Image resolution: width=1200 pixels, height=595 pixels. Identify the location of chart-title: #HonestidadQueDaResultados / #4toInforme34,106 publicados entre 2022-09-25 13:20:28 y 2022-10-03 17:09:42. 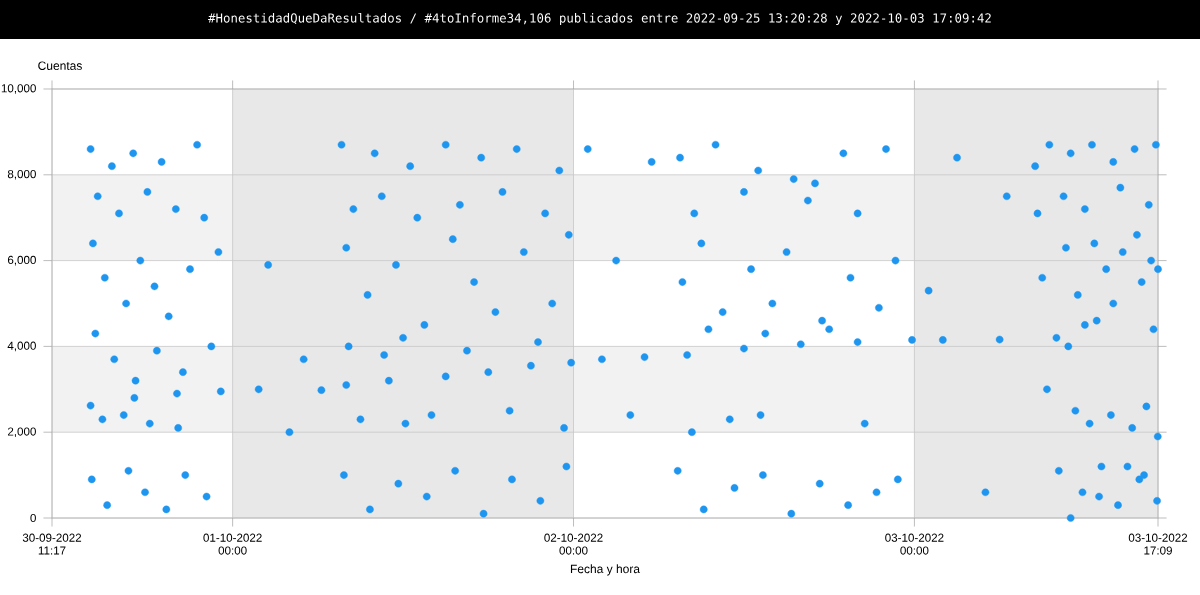
(599, 19).